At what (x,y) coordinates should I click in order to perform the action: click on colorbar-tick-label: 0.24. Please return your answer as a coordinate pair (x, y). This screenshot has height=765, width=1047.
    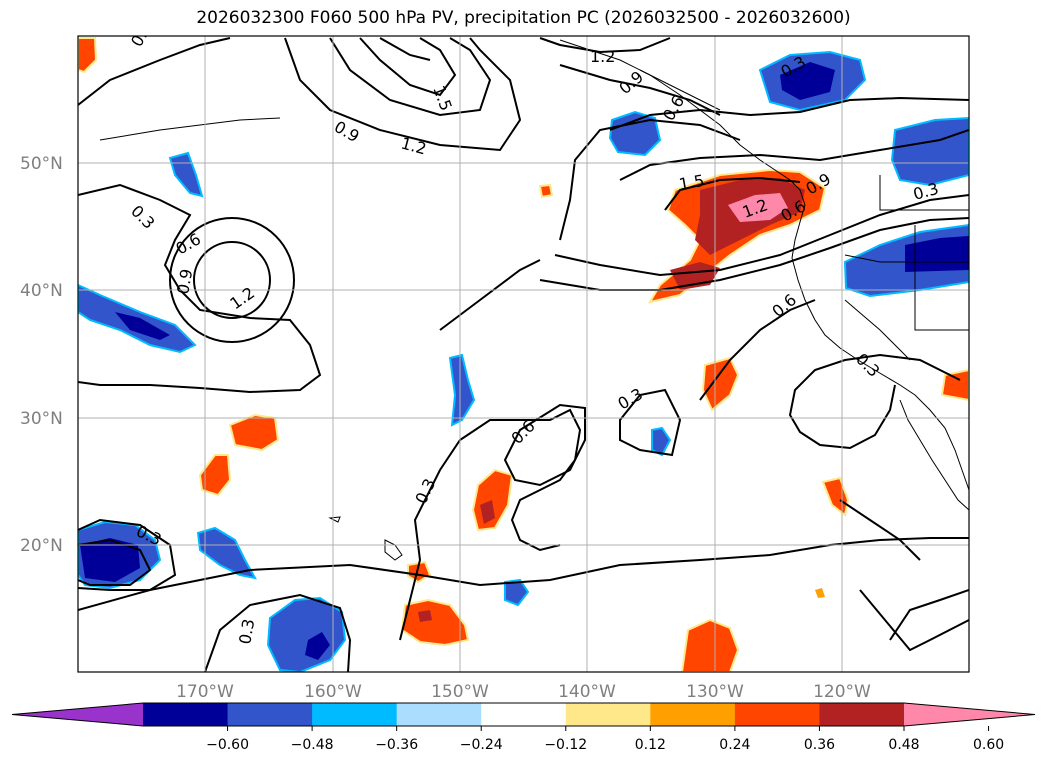
    Looking at the image, I should click on (734, 745).